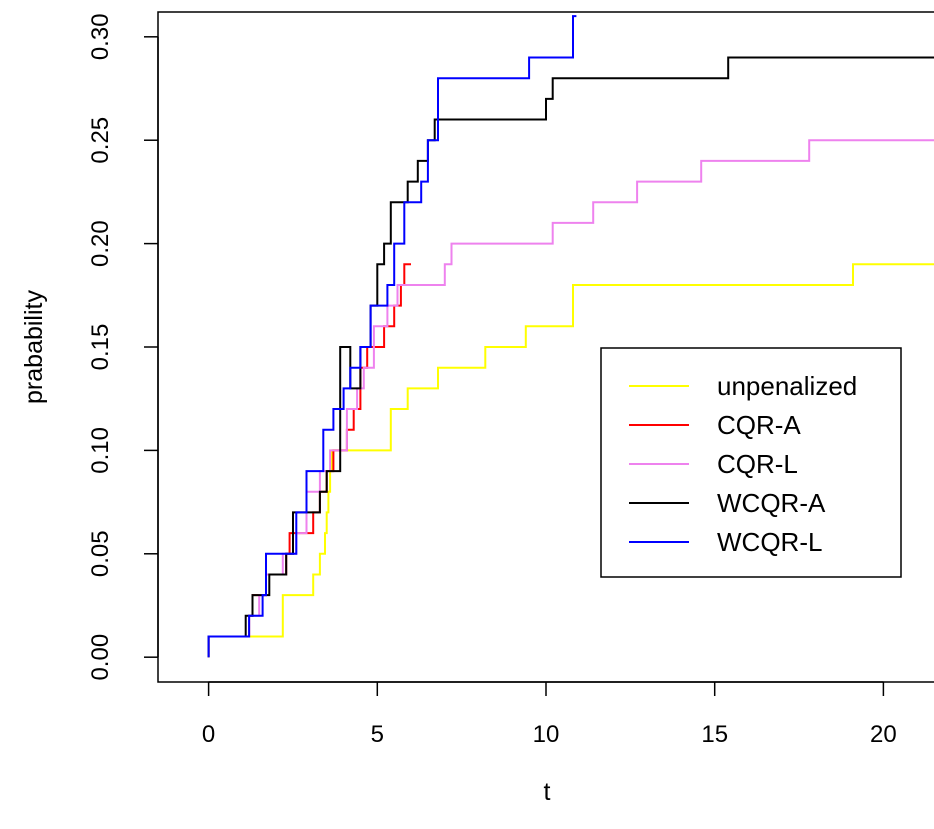 This screenshot has height=829, width=934. Describe the element at coordinates (546, 734) in the screenshot. I see `x-tick-label: 10` at that location.